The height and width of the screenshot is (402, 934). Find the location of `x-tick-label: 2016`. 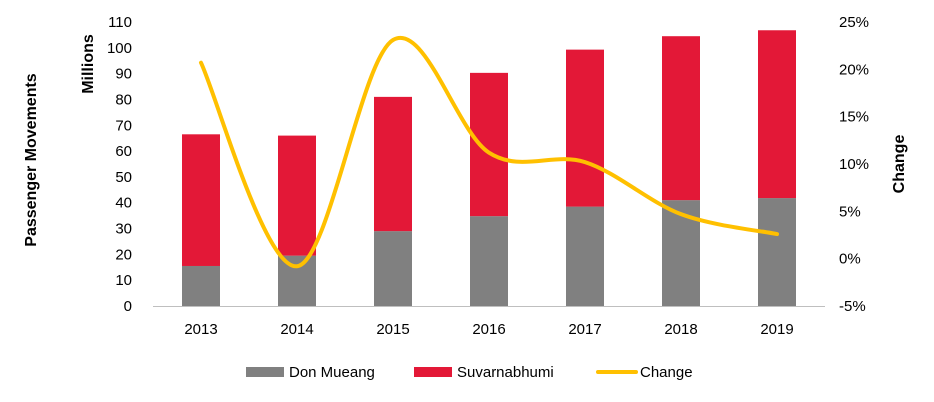

x-tick-label: 2016 is located at coordinates (488, 329).